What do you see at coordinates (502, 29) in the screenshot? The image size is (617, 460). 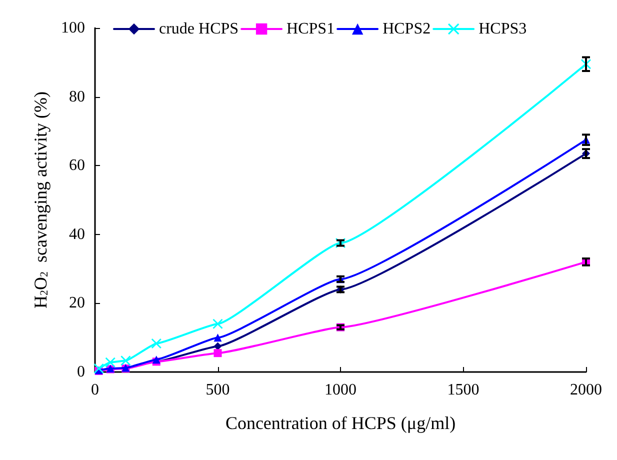 I see `legend-label: HCPS3` at bounding box center [502, 29].